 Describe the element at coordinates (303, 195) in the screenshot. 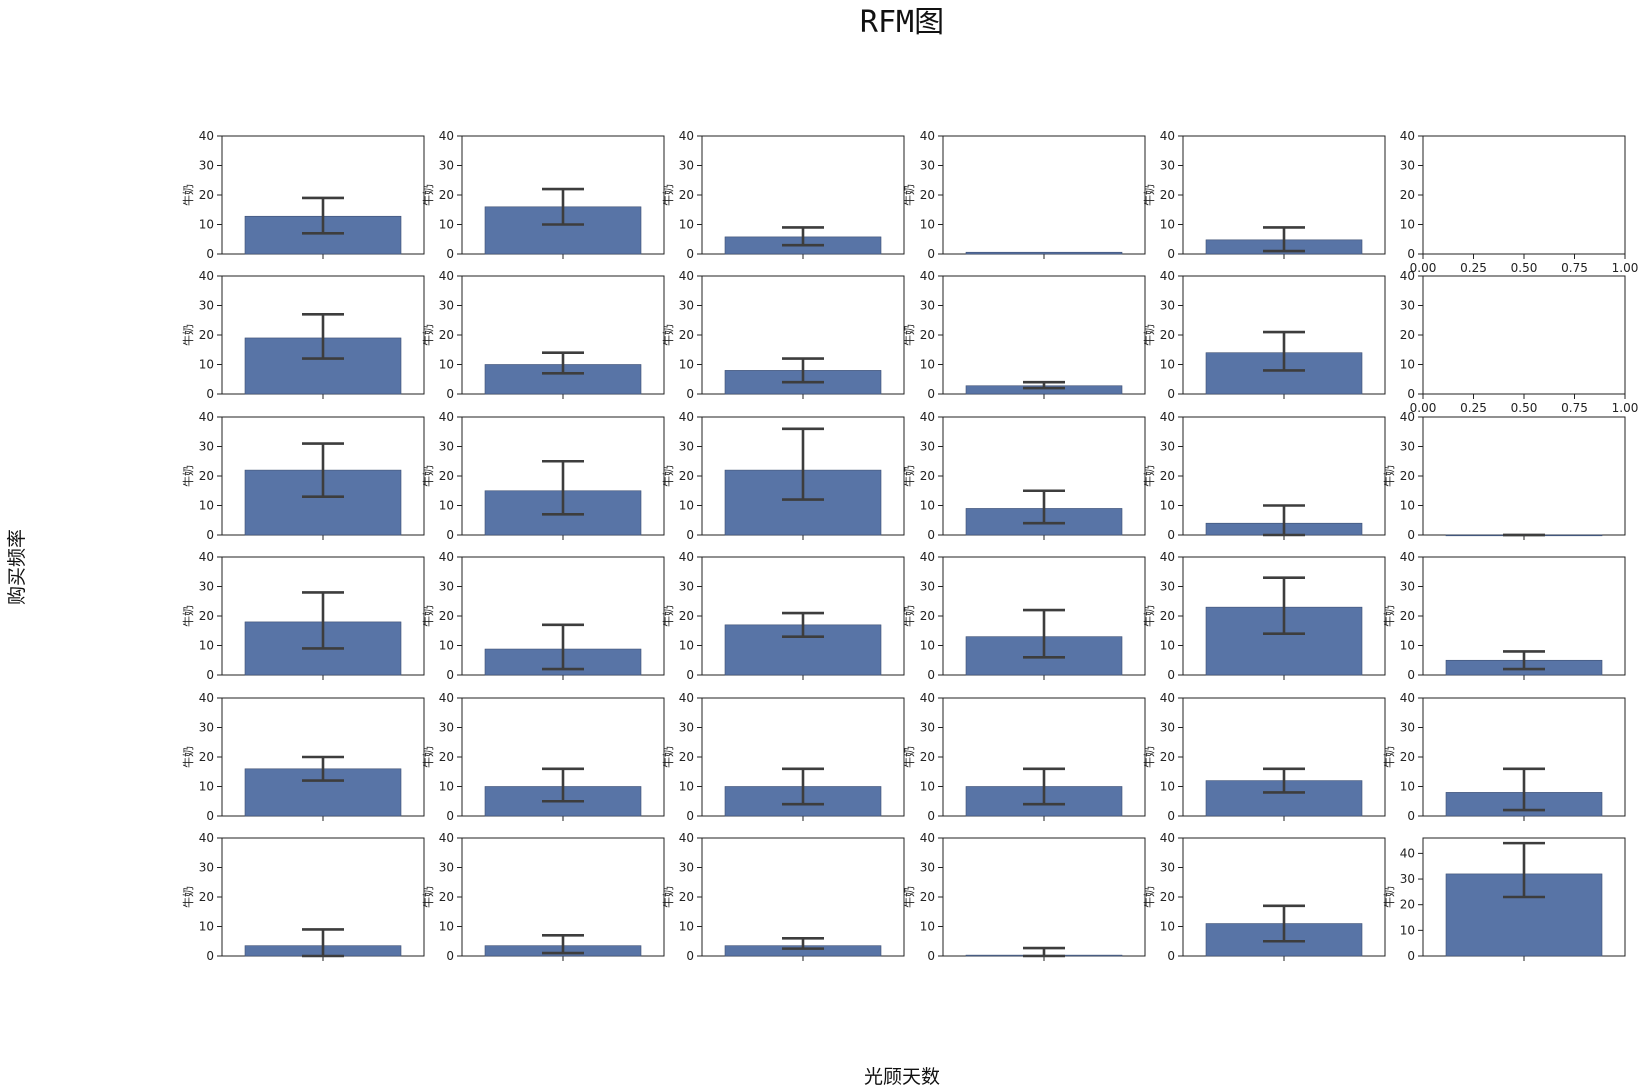

I see `subplot-r0-c0: 0 10 20 30 40 牛奶` at that location.